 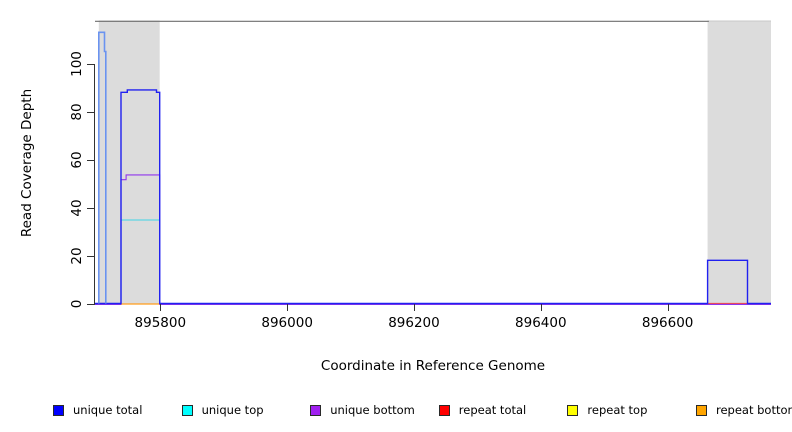 I want to click on legend-item-unique-top: unique top, so click(x=222, y=410).